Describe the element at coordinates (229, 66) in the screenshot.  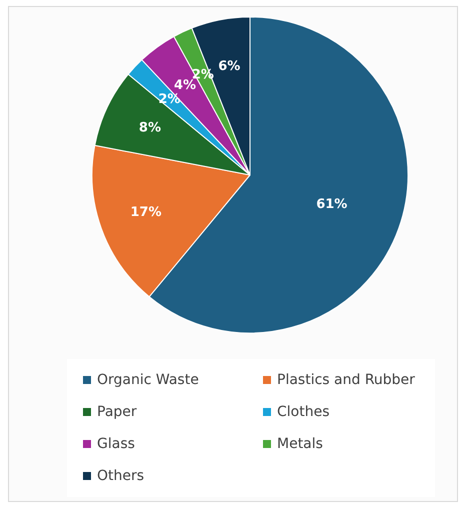
I see `data-label: 6%` at that location.